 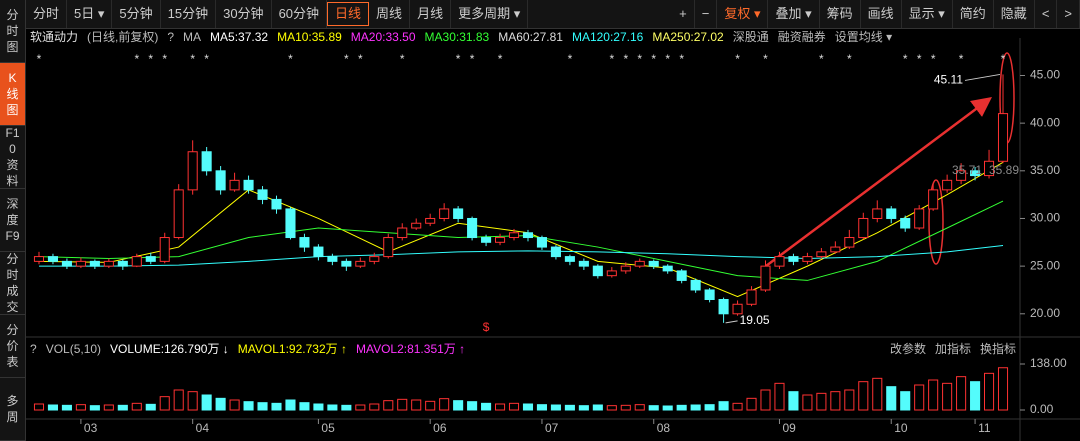 I want to click on toolbar-button: 画线, so click(x=881, y=14).